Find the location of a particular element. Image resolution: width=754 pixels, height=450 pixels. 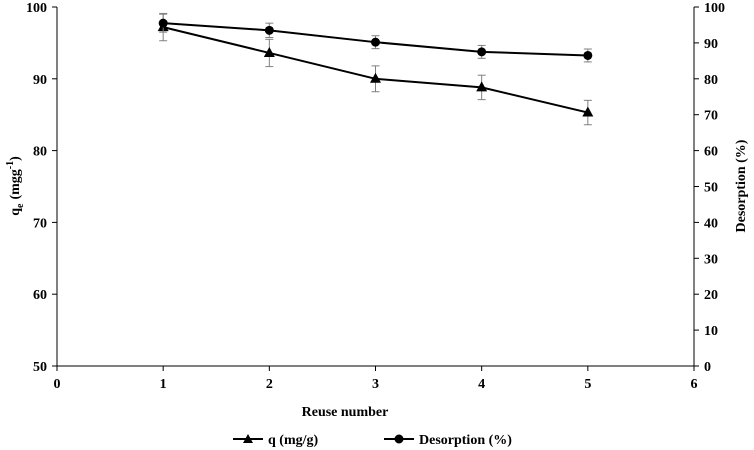

series-q is located at coordinates (375, 69).